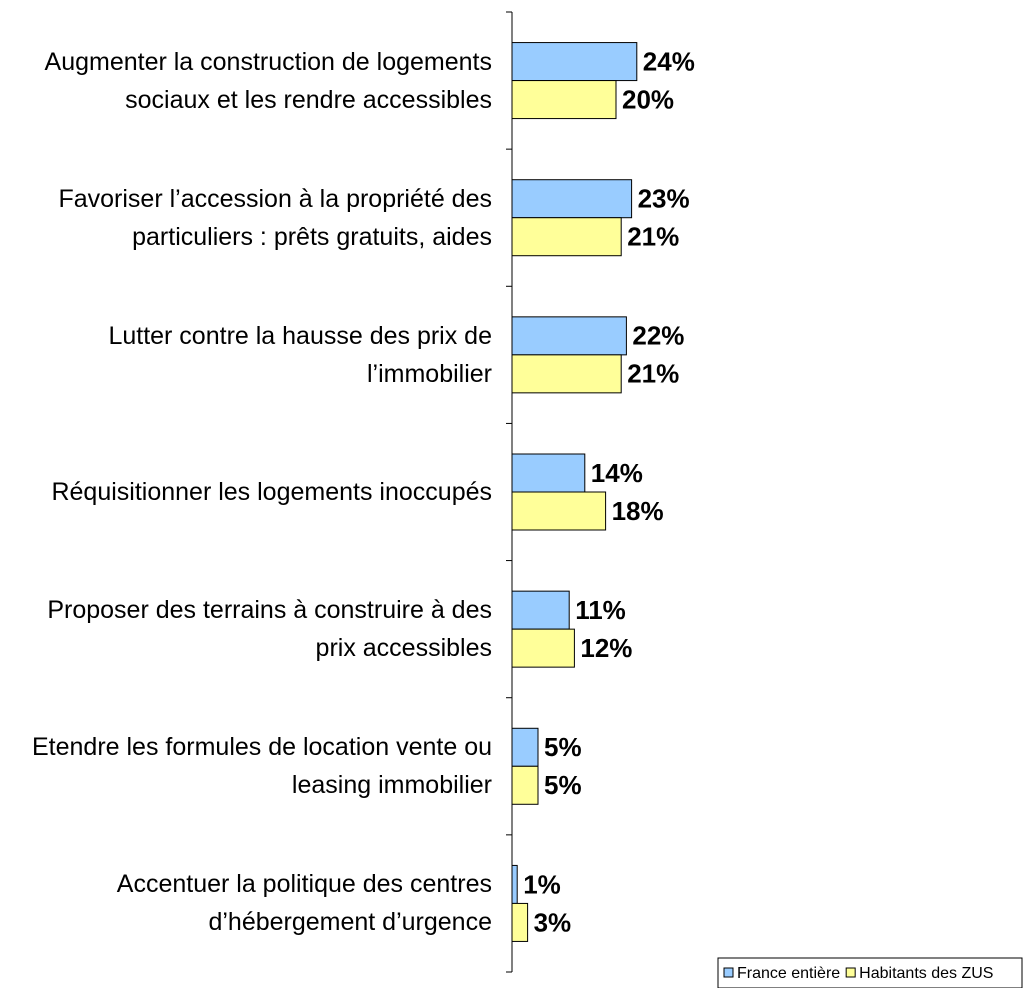 The width and height of the screenshot is (1028, 988). I want to click on legend-label: France entière, so click(788, 973).